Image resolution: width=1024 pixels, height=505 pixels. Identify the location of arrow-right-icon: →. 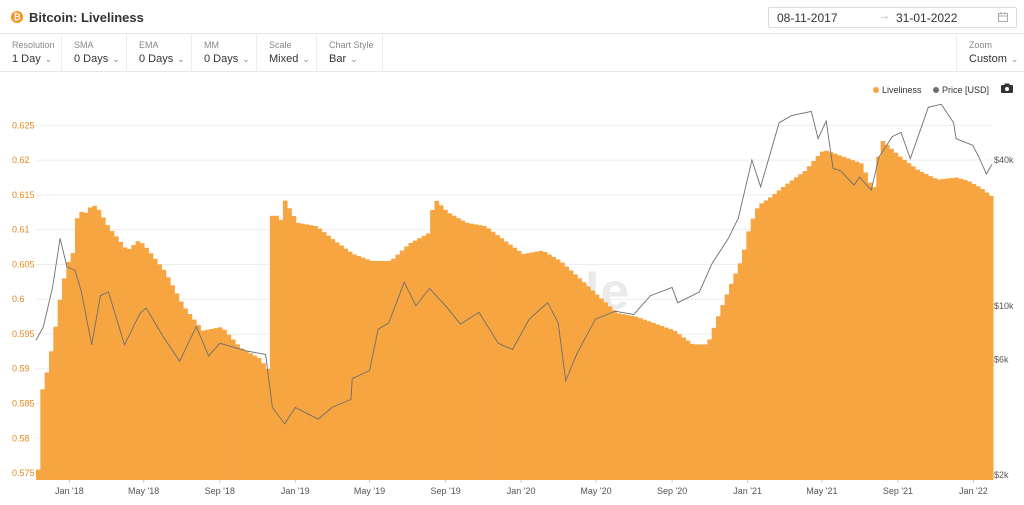
(884, 16).